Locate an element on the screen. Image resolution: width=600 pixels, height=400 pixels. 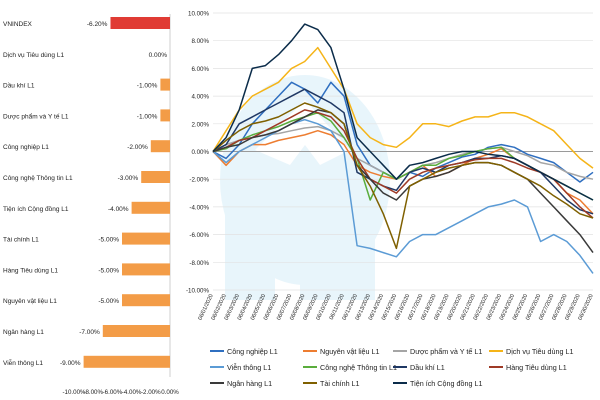
bar-category-label-2: Dầu khí L1 is located at coordinates (19, 85).